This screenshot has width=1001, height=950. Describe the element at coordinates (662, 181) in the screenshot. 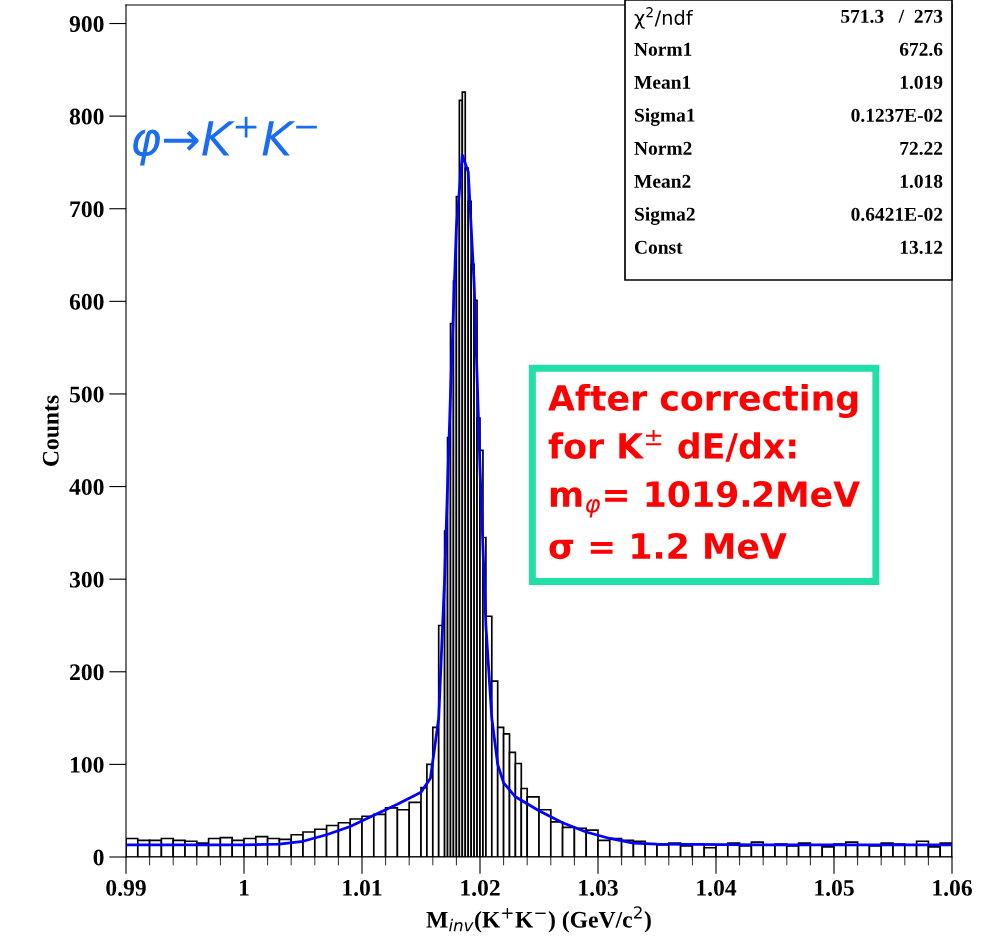

I see `annotation: Mean2` at that location.